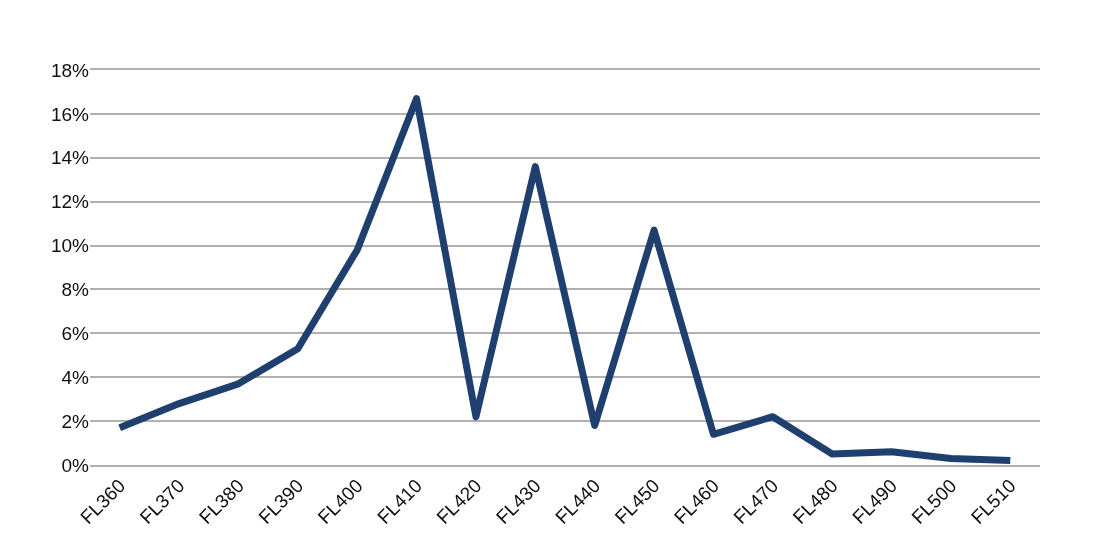 The width and height of the screenshot is (1100, 540). What do you see at coordinates (75, 377) in the screenshot?
I see `y-tick-label: 4%` at bounding box center [75, 377].